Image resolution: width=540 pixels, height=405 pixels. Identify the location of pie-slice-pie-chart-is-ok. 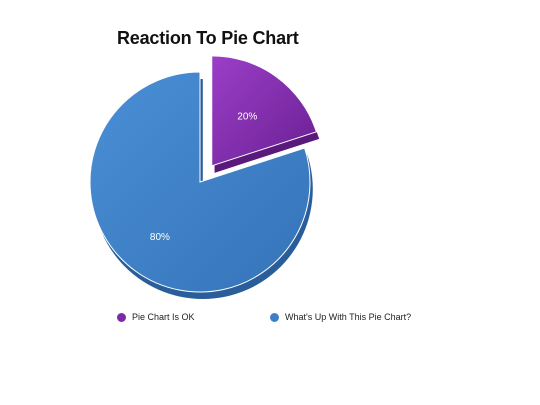
(264, 111).